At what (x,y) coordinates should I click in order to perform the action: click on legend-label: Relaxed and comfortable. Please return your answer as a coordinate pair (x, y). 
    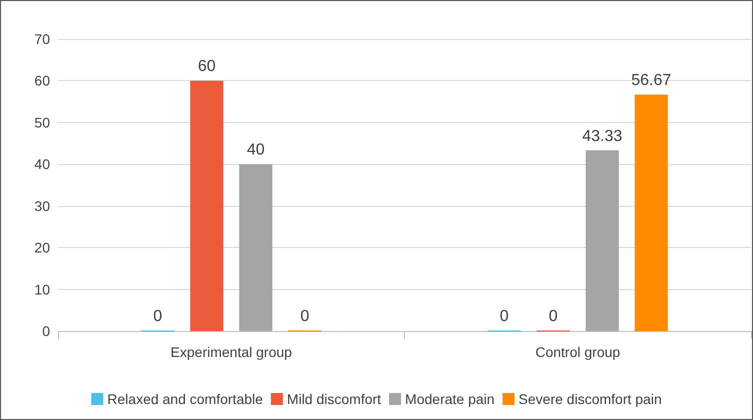
    Looking at the image, I should click on (185, 399).